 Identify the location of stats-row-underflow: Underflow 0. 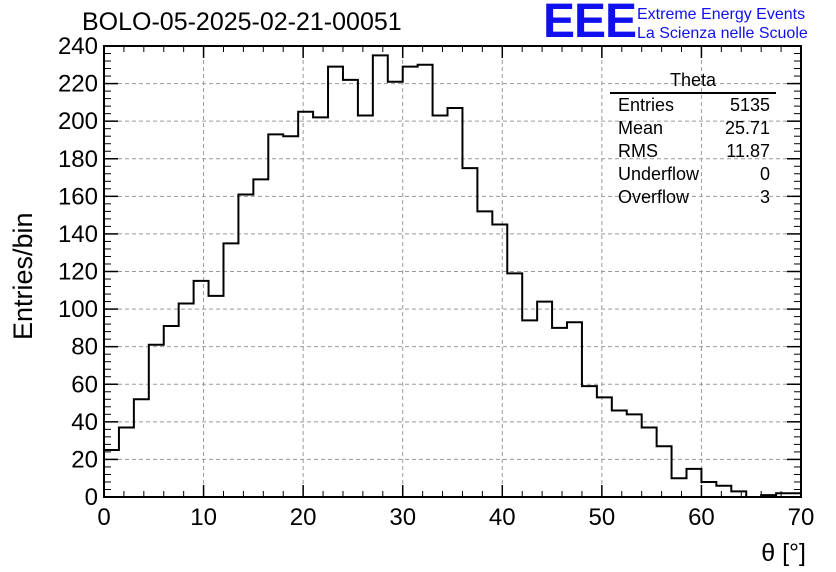
(693, 174).